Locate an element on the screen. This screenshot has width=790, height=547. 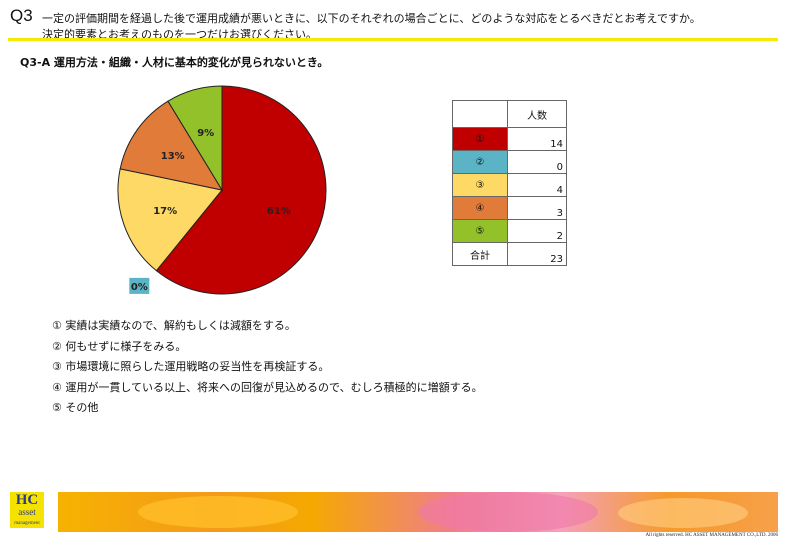
logo-line1: HC is located at coordinates (27, 500).